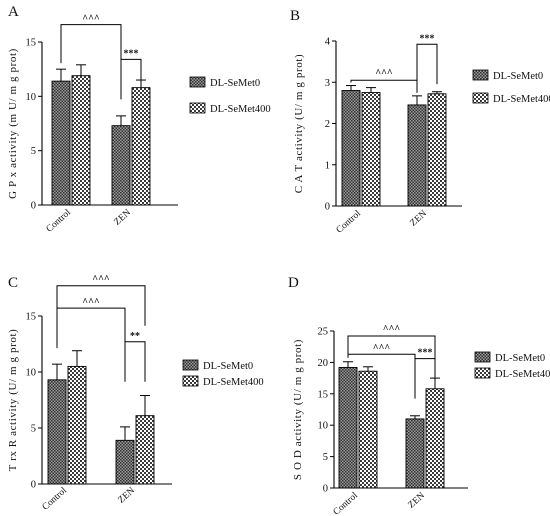 This screenshot has height=516, width=550. I want to click on y-axis-title: T rx R activity (U/ m g prot), so click(13, 400).